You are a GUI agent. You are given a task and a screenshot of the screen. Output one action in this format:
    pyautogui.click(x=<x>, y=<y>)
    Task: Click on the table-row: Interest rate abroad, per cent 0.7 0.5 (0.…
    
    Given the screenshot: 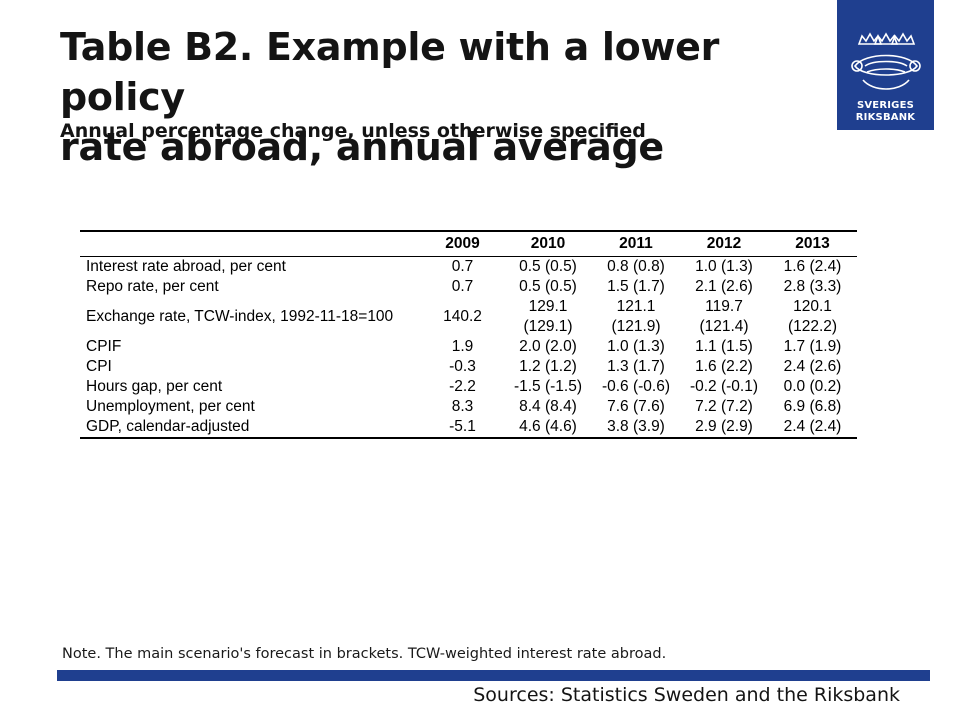 What is the action you would take?
    pyautogui.click(x=468, y=266)
    